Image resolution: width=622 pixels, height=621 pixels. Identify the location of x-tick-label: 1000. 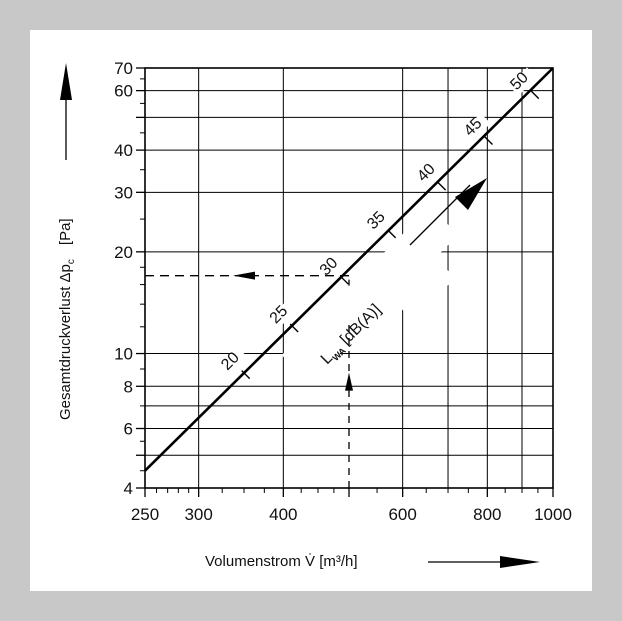
(553, 514).